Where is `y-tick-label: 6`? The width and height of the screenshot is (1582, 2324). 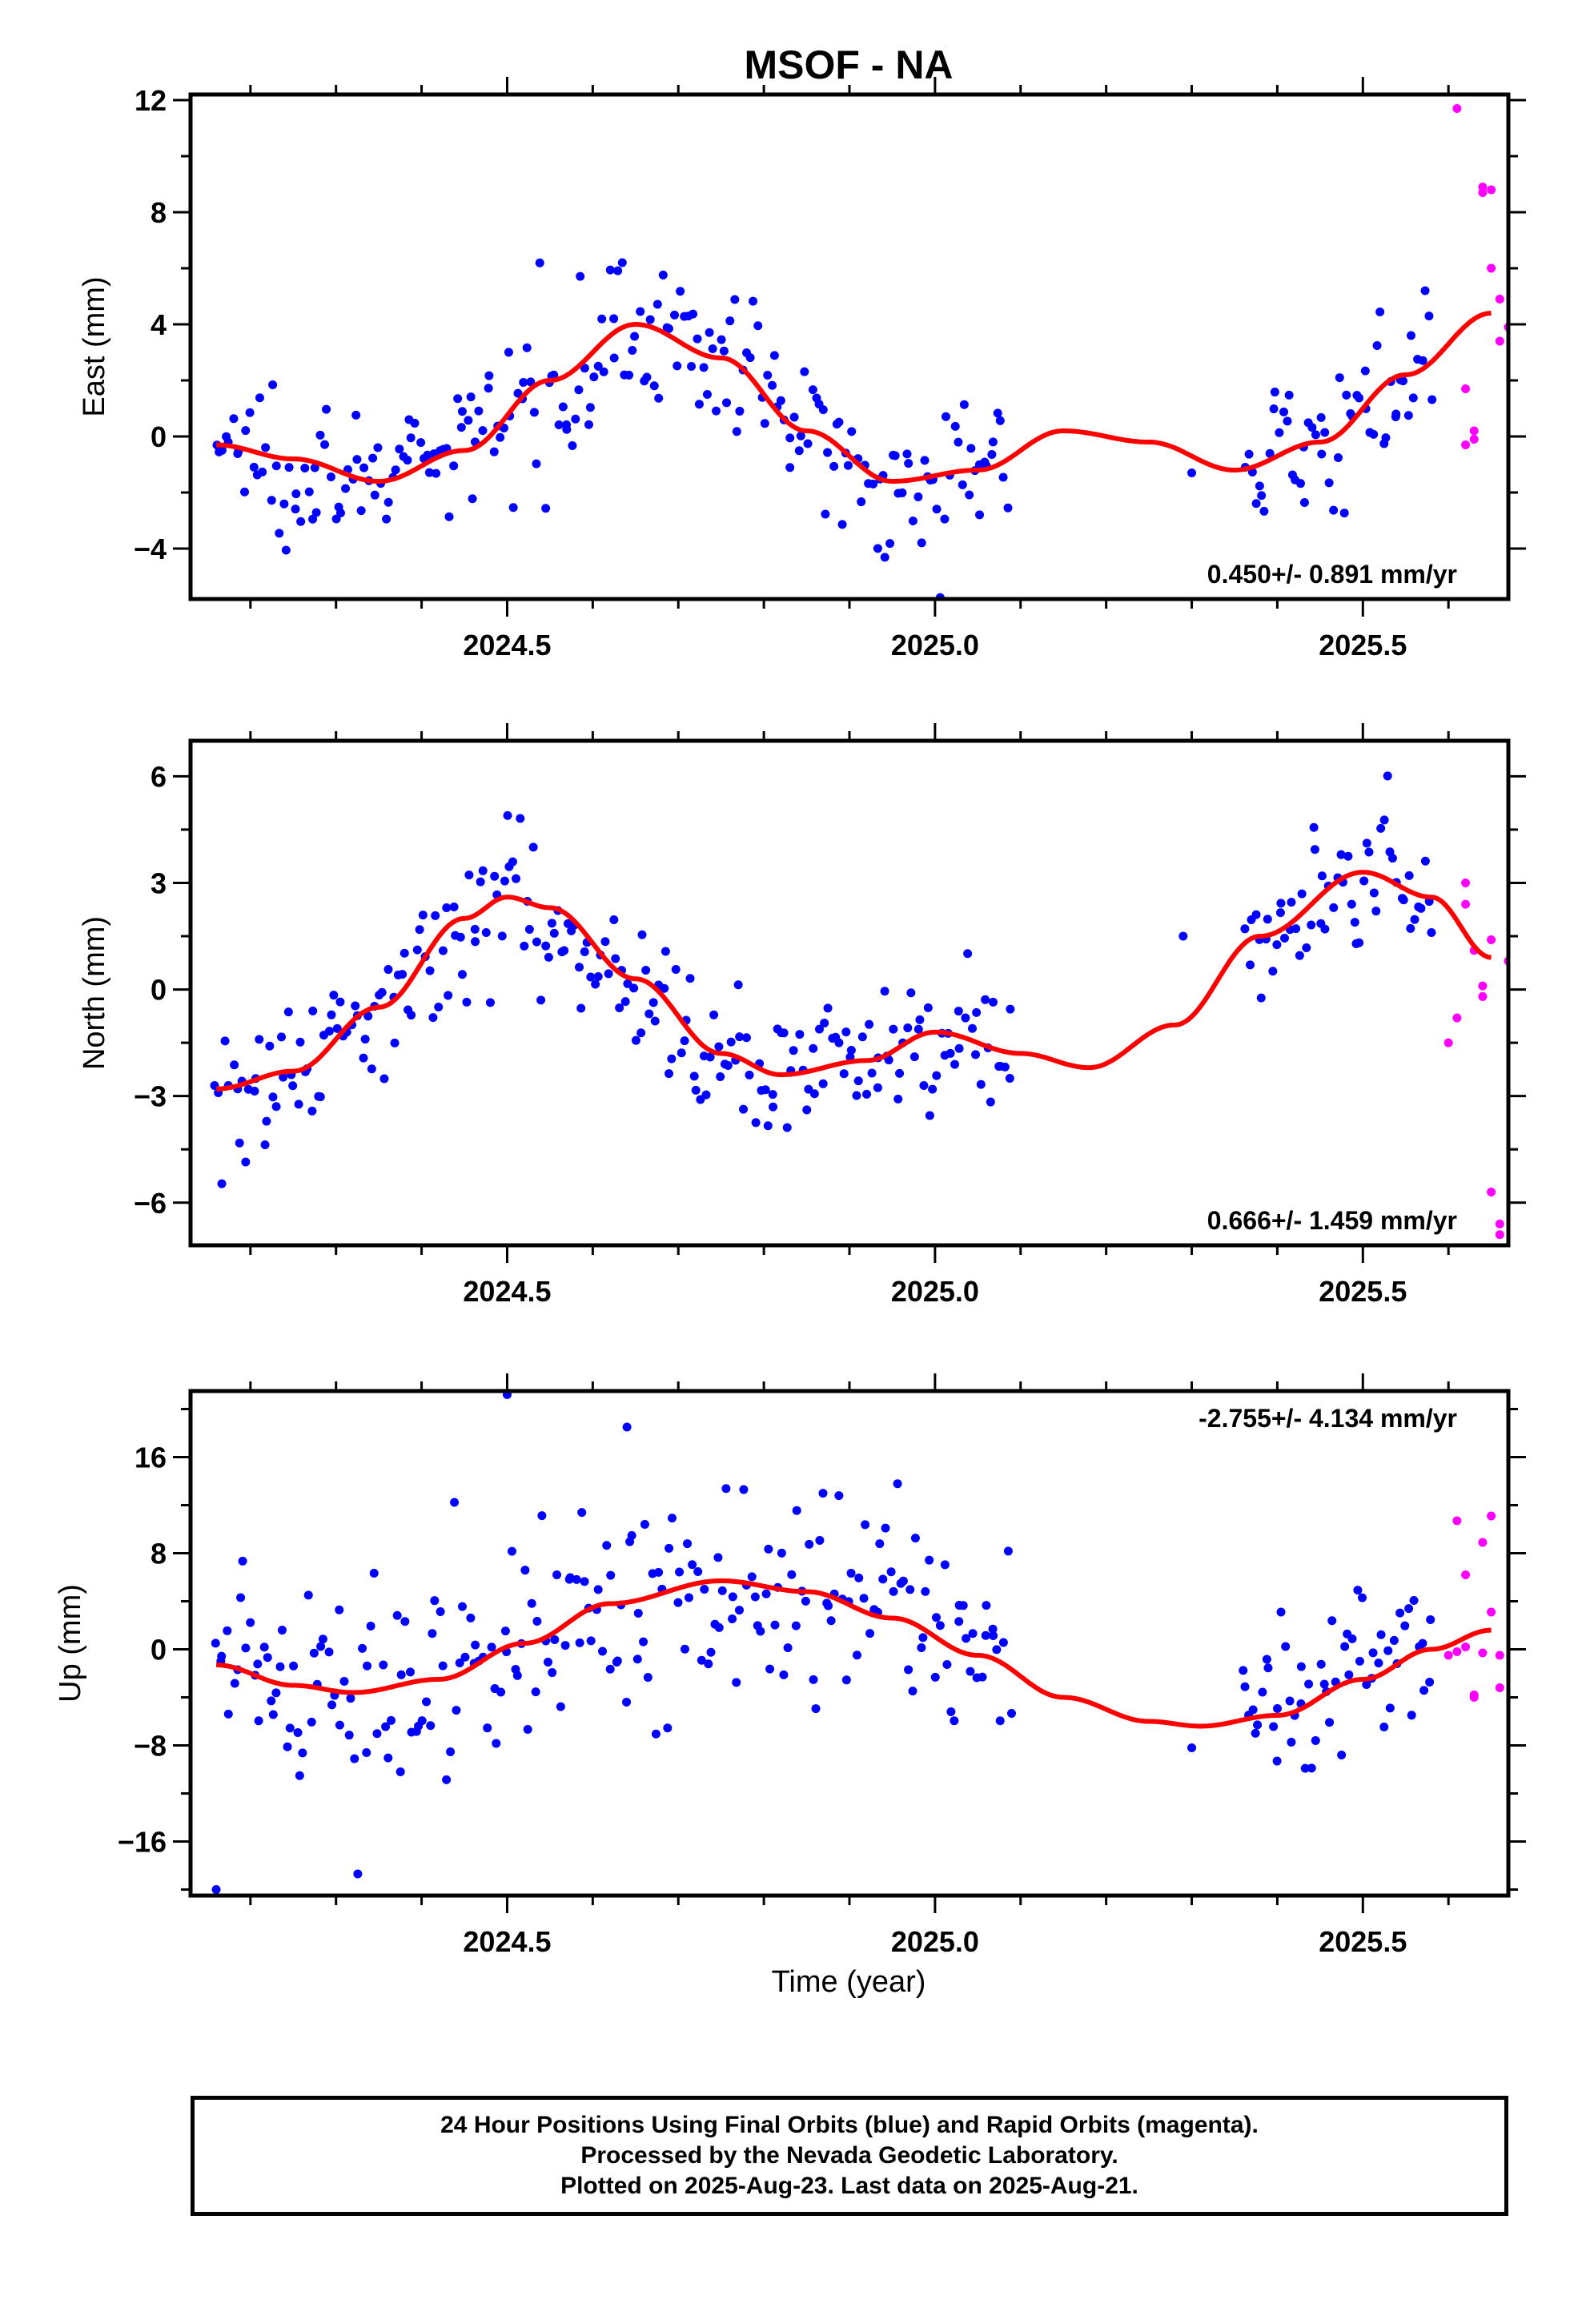
y-tick-label: 6 is located at coordinates (159, 776).